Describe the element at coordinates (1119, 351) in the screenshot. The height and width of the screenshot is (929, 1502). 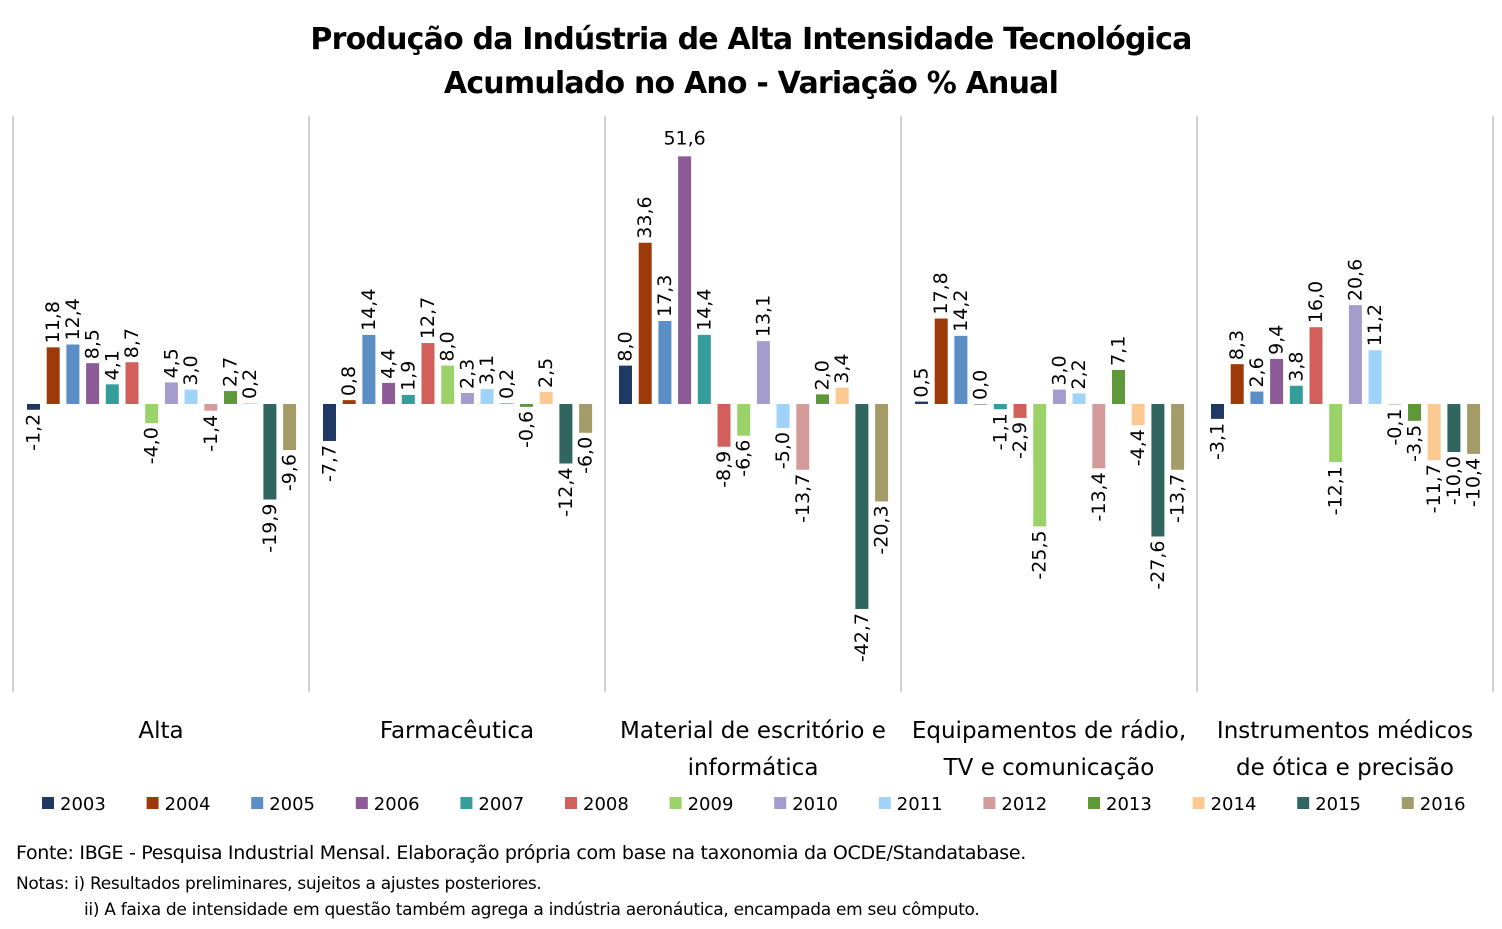
I see `data-label: 7,1` at that location.